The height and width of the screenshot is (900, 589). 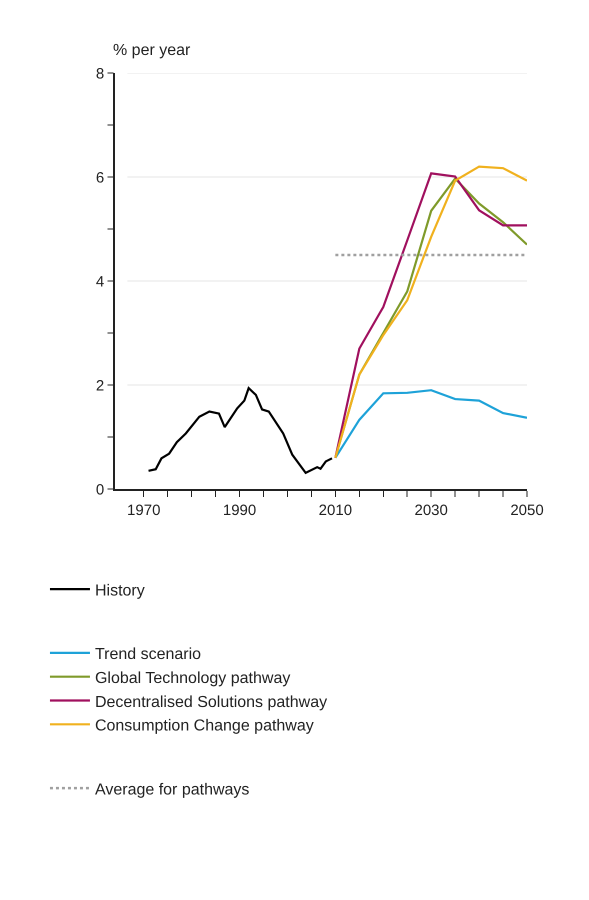 I want to click on x-tick-label: 2010, so click(x=335, y=510).